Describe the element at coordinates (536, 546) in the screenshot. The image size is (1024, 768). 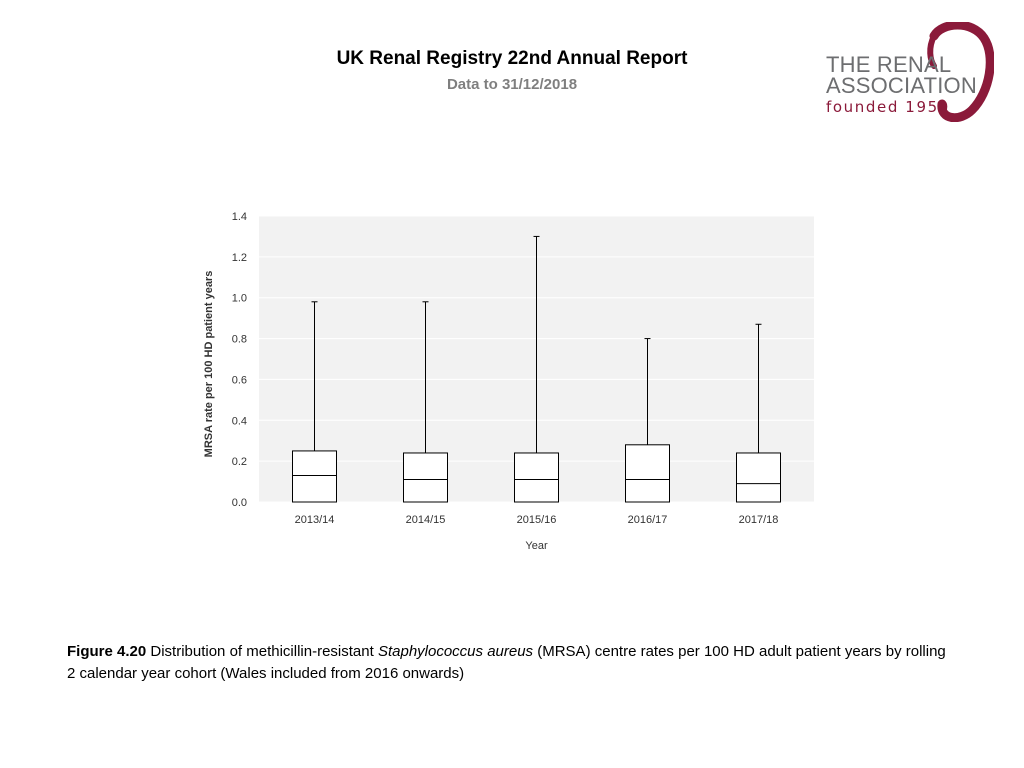
I see `x-axis-label: Year` at that location.